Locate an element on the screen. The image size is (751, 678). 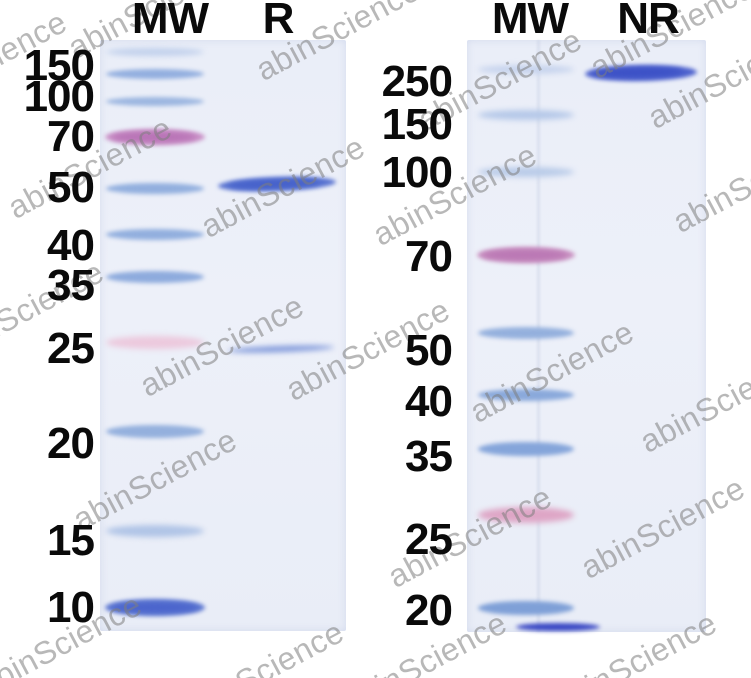
mw-label-right-20: 20 is located at coordinates (429, 610).